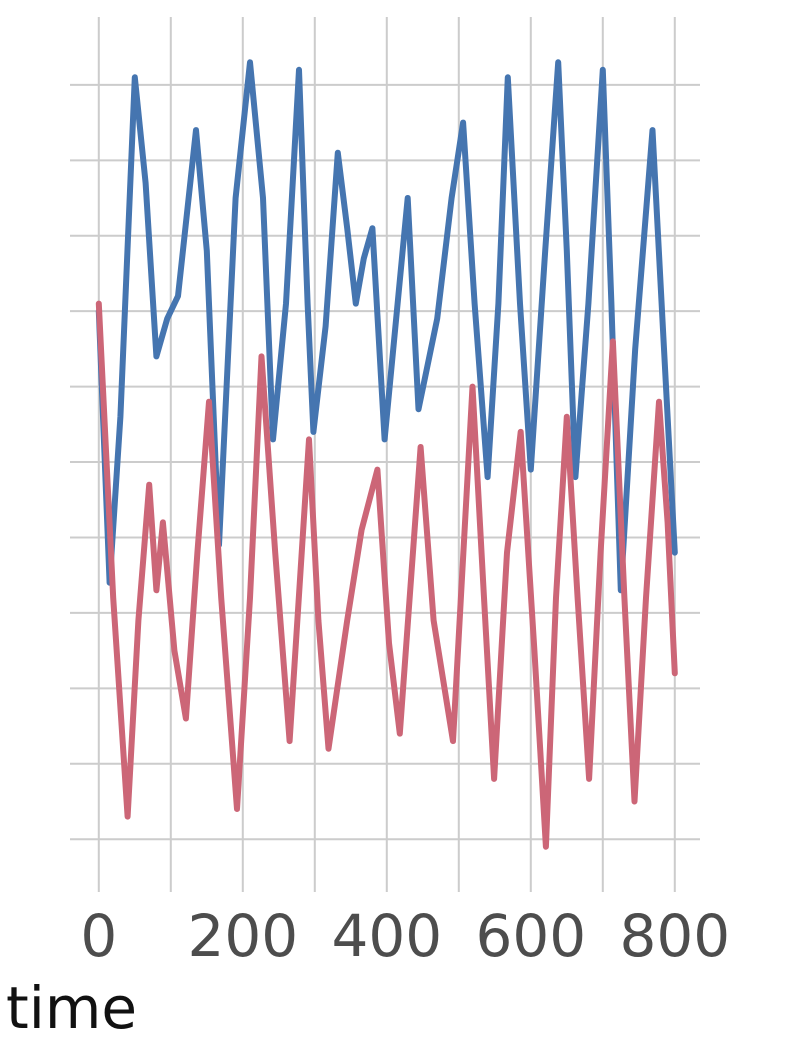  What do you see at coordinates (674, 936) in the screenshot?
I see `x-tick-label: 800` at bounding box center [674, 936].